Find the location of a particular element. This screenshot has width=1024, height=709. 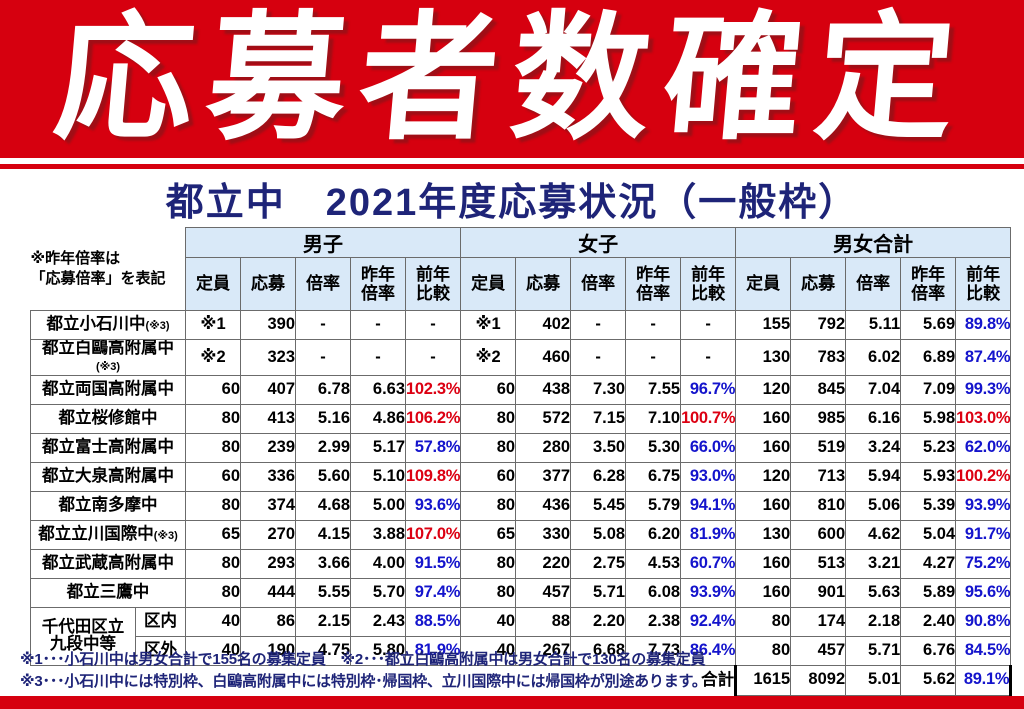

total-cell: 5.01 is located at coordinates (873, 680).